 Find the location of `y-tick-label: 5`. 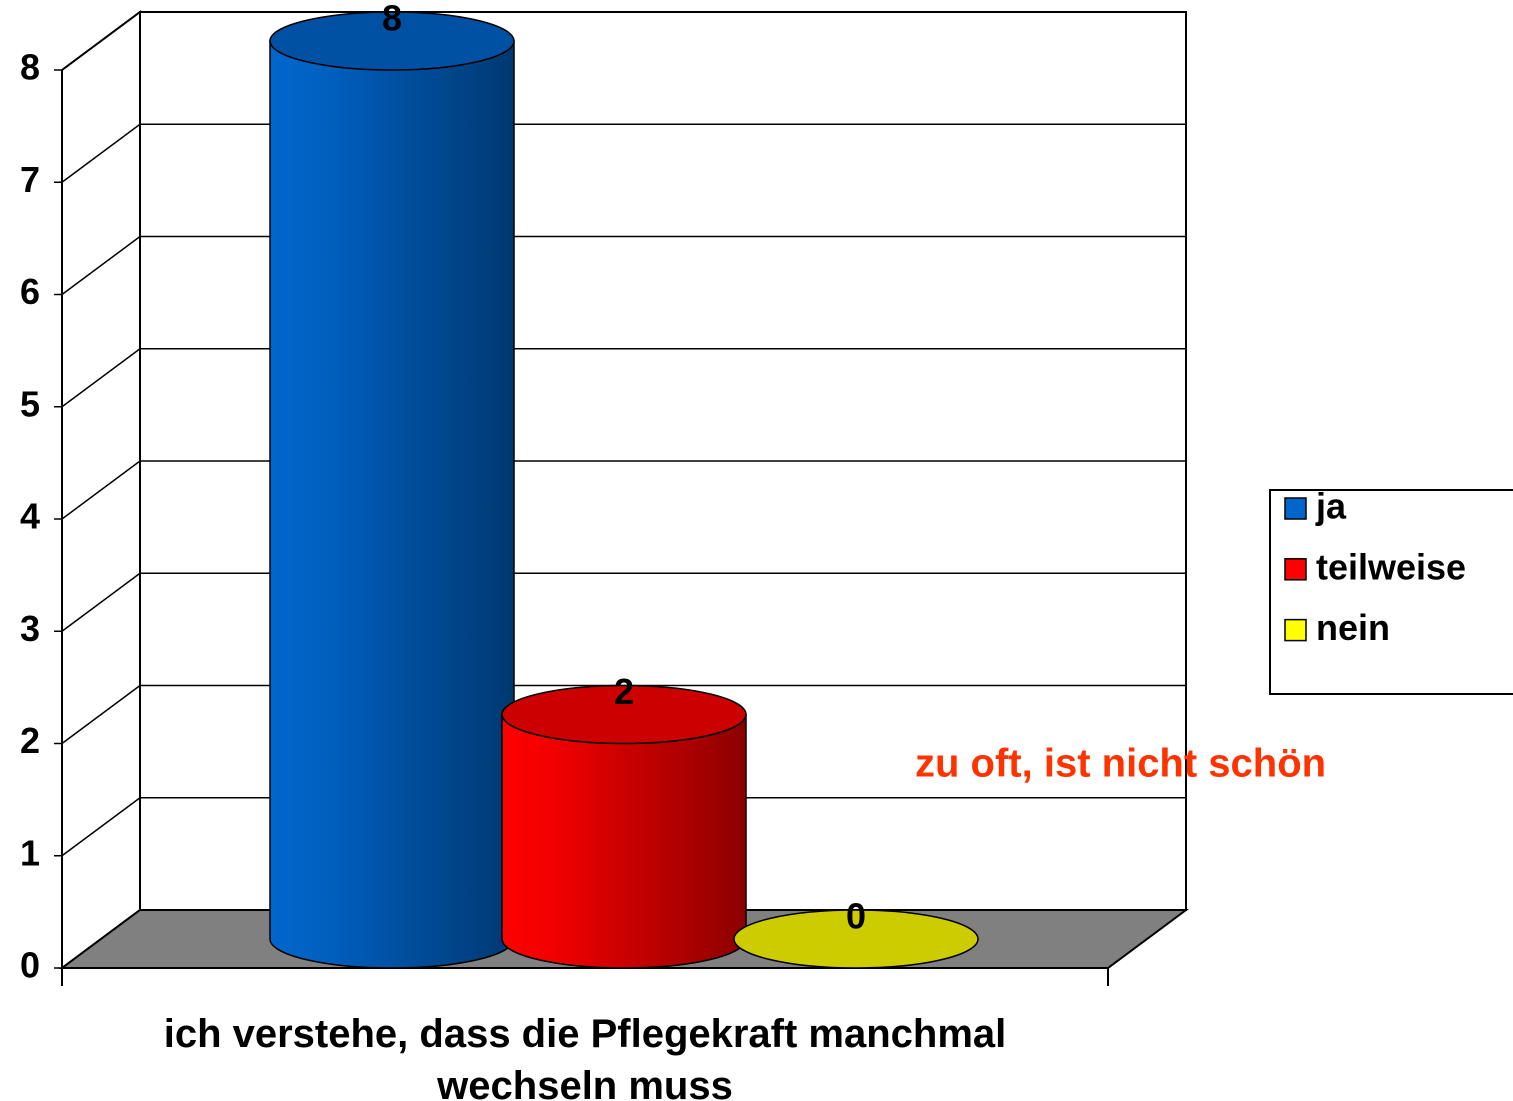

y-tick-label: 5 is located at coordinates (30, 403).